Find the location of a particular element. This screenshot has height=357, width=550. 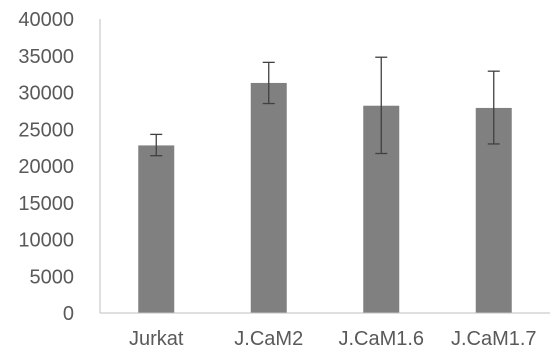

y-tick-label-1: 5000 is located at coordinates (52, 277).